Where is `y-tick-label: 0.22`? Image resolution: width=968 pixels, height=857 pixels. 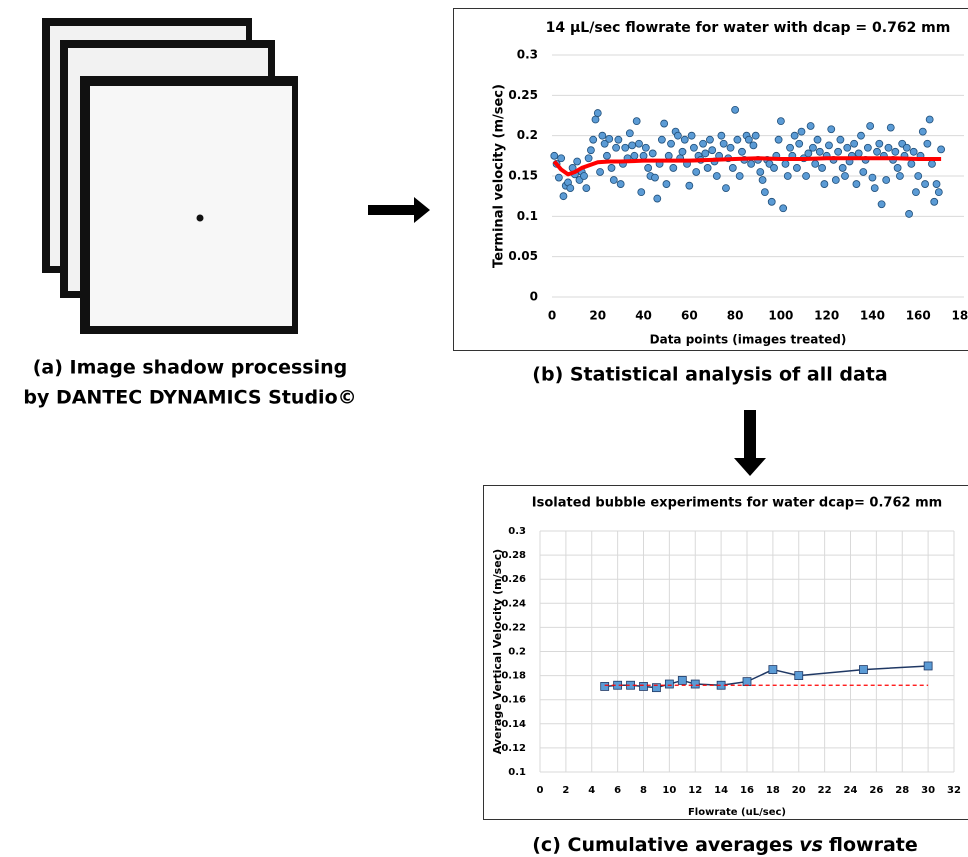 y-tick-label: 0.22 is located at coordinates (513, 627).